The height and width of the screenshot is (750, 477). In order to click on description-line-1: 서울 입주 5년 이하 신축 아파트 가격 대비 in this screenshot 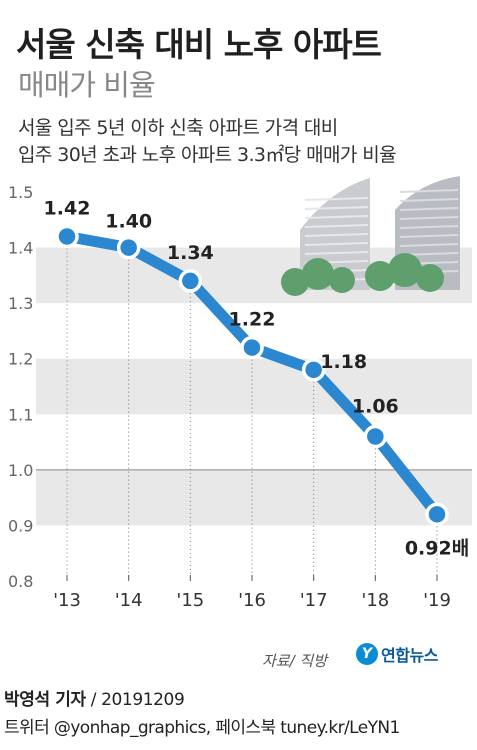, I will do `click(178, 128)`.